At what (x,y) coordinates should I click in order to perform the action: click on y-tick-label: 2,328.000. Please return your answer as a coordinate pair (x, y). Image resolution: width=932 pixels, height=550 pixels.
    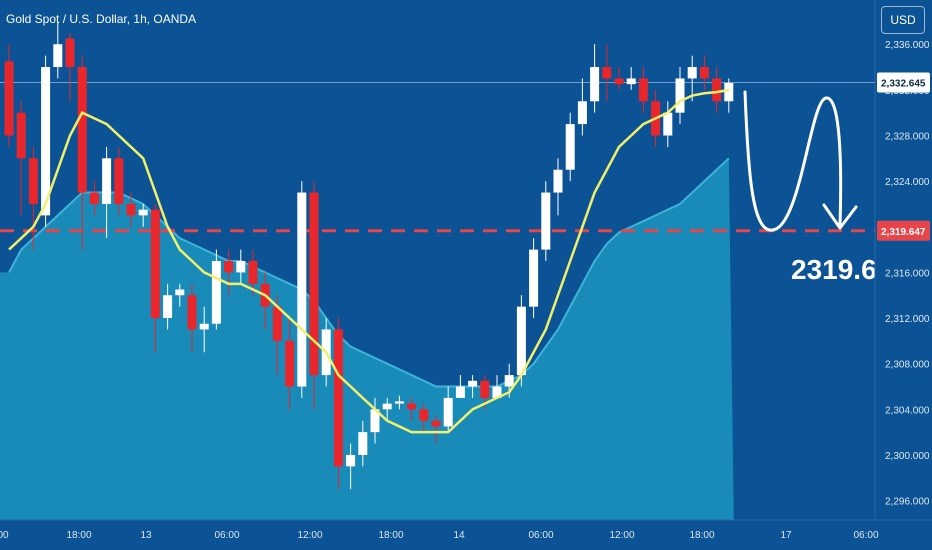
    Looking at the image, I should click on (907, 137).